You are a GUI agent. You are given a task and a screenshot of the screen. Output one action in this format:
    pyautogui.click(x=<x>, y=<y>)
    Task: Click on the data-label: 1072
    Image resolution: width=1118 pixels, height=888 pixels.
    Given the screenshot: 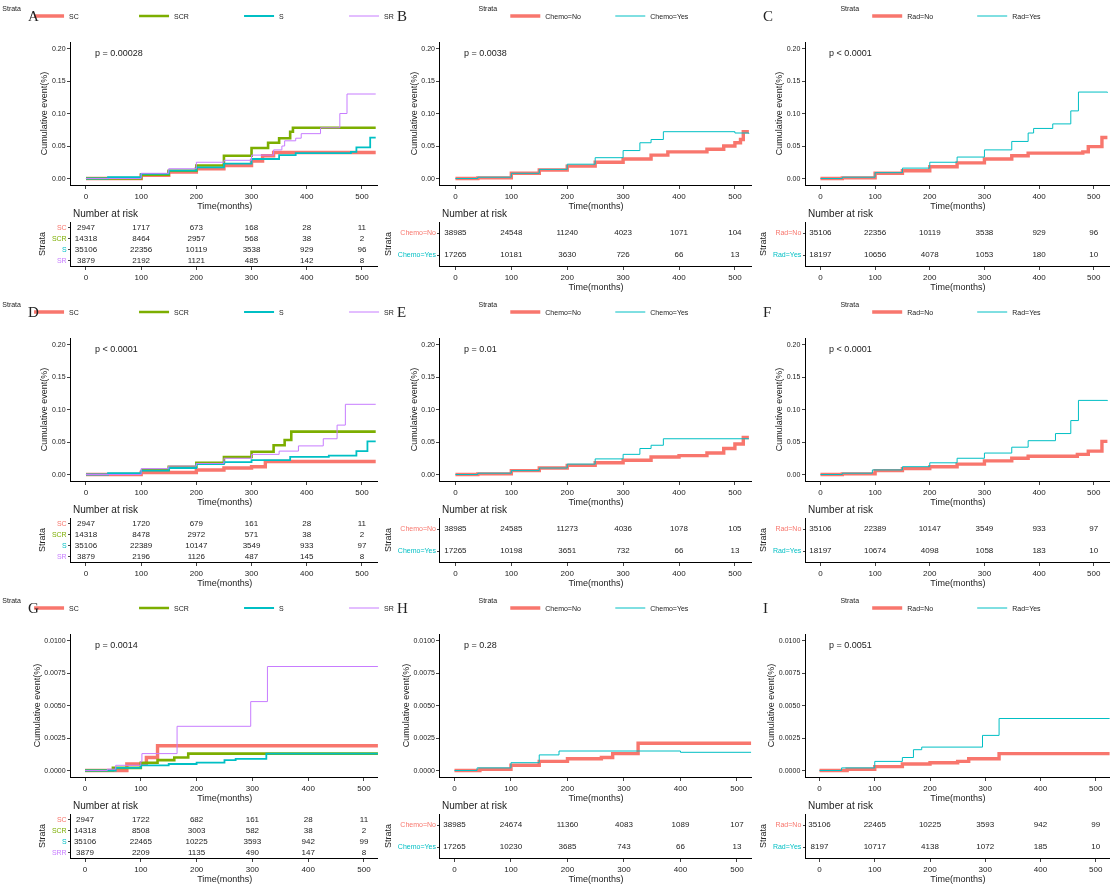 What is the action you would take?
    pyautogui.click(x=985, y=846)
    